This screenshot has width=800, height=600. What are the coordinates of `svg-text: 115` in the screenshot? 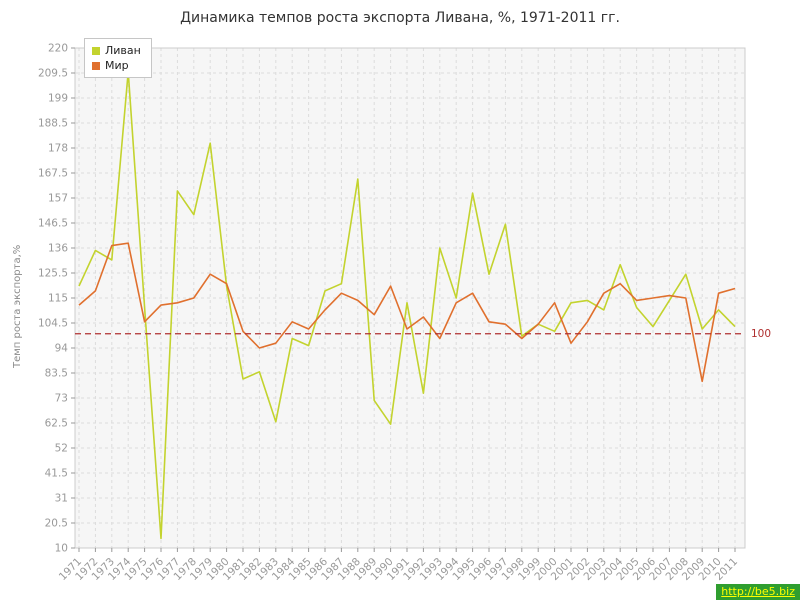 It's located at (58, 299).